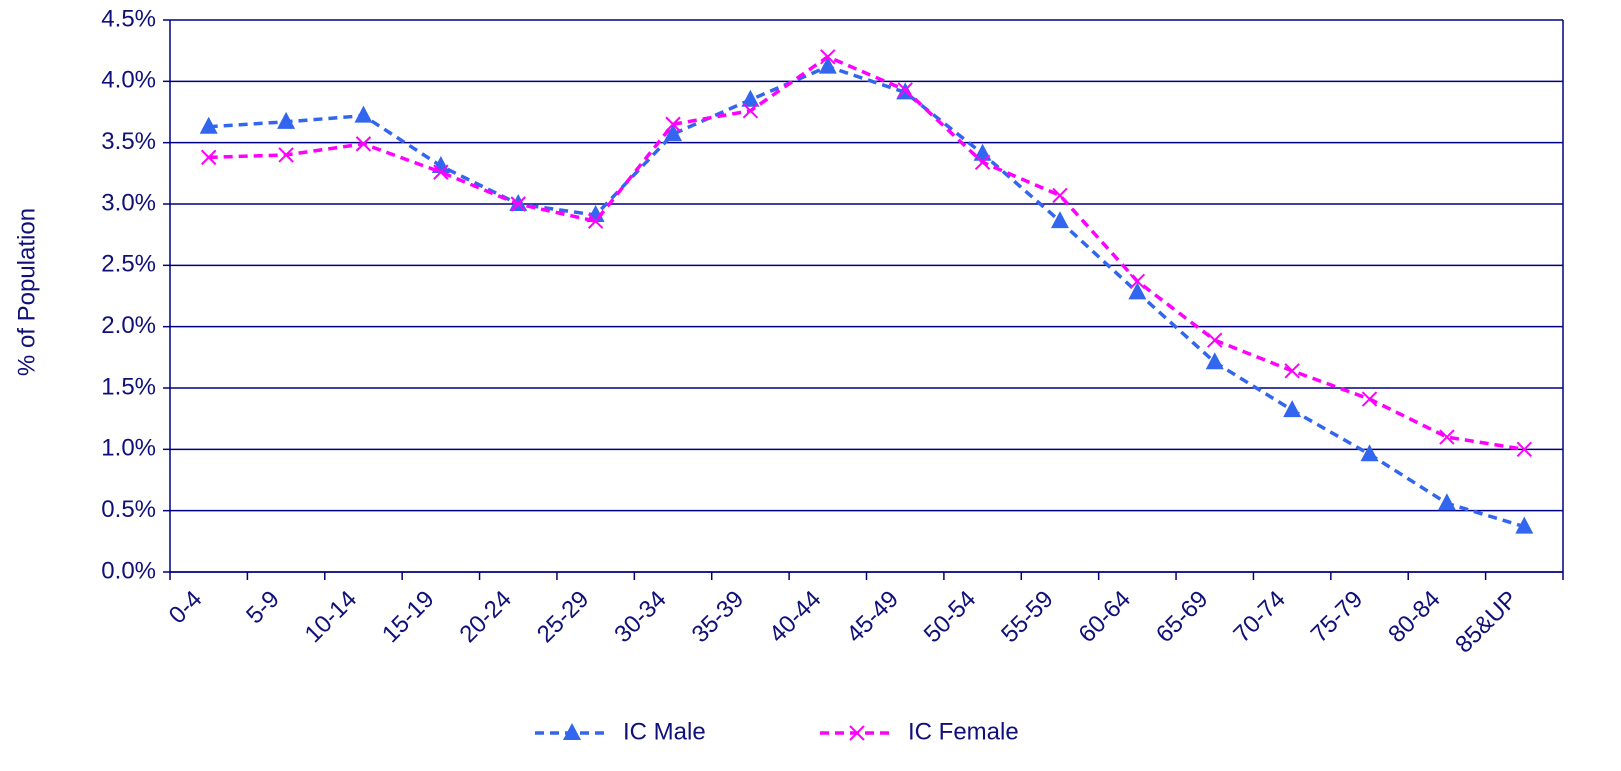 The height and width of the screenshot is (771, 1621). What do you see at coordinates (1105, 617) in the screenshot?
I see `x-tick-label: 60-64` at bounding box center [1105, 617].